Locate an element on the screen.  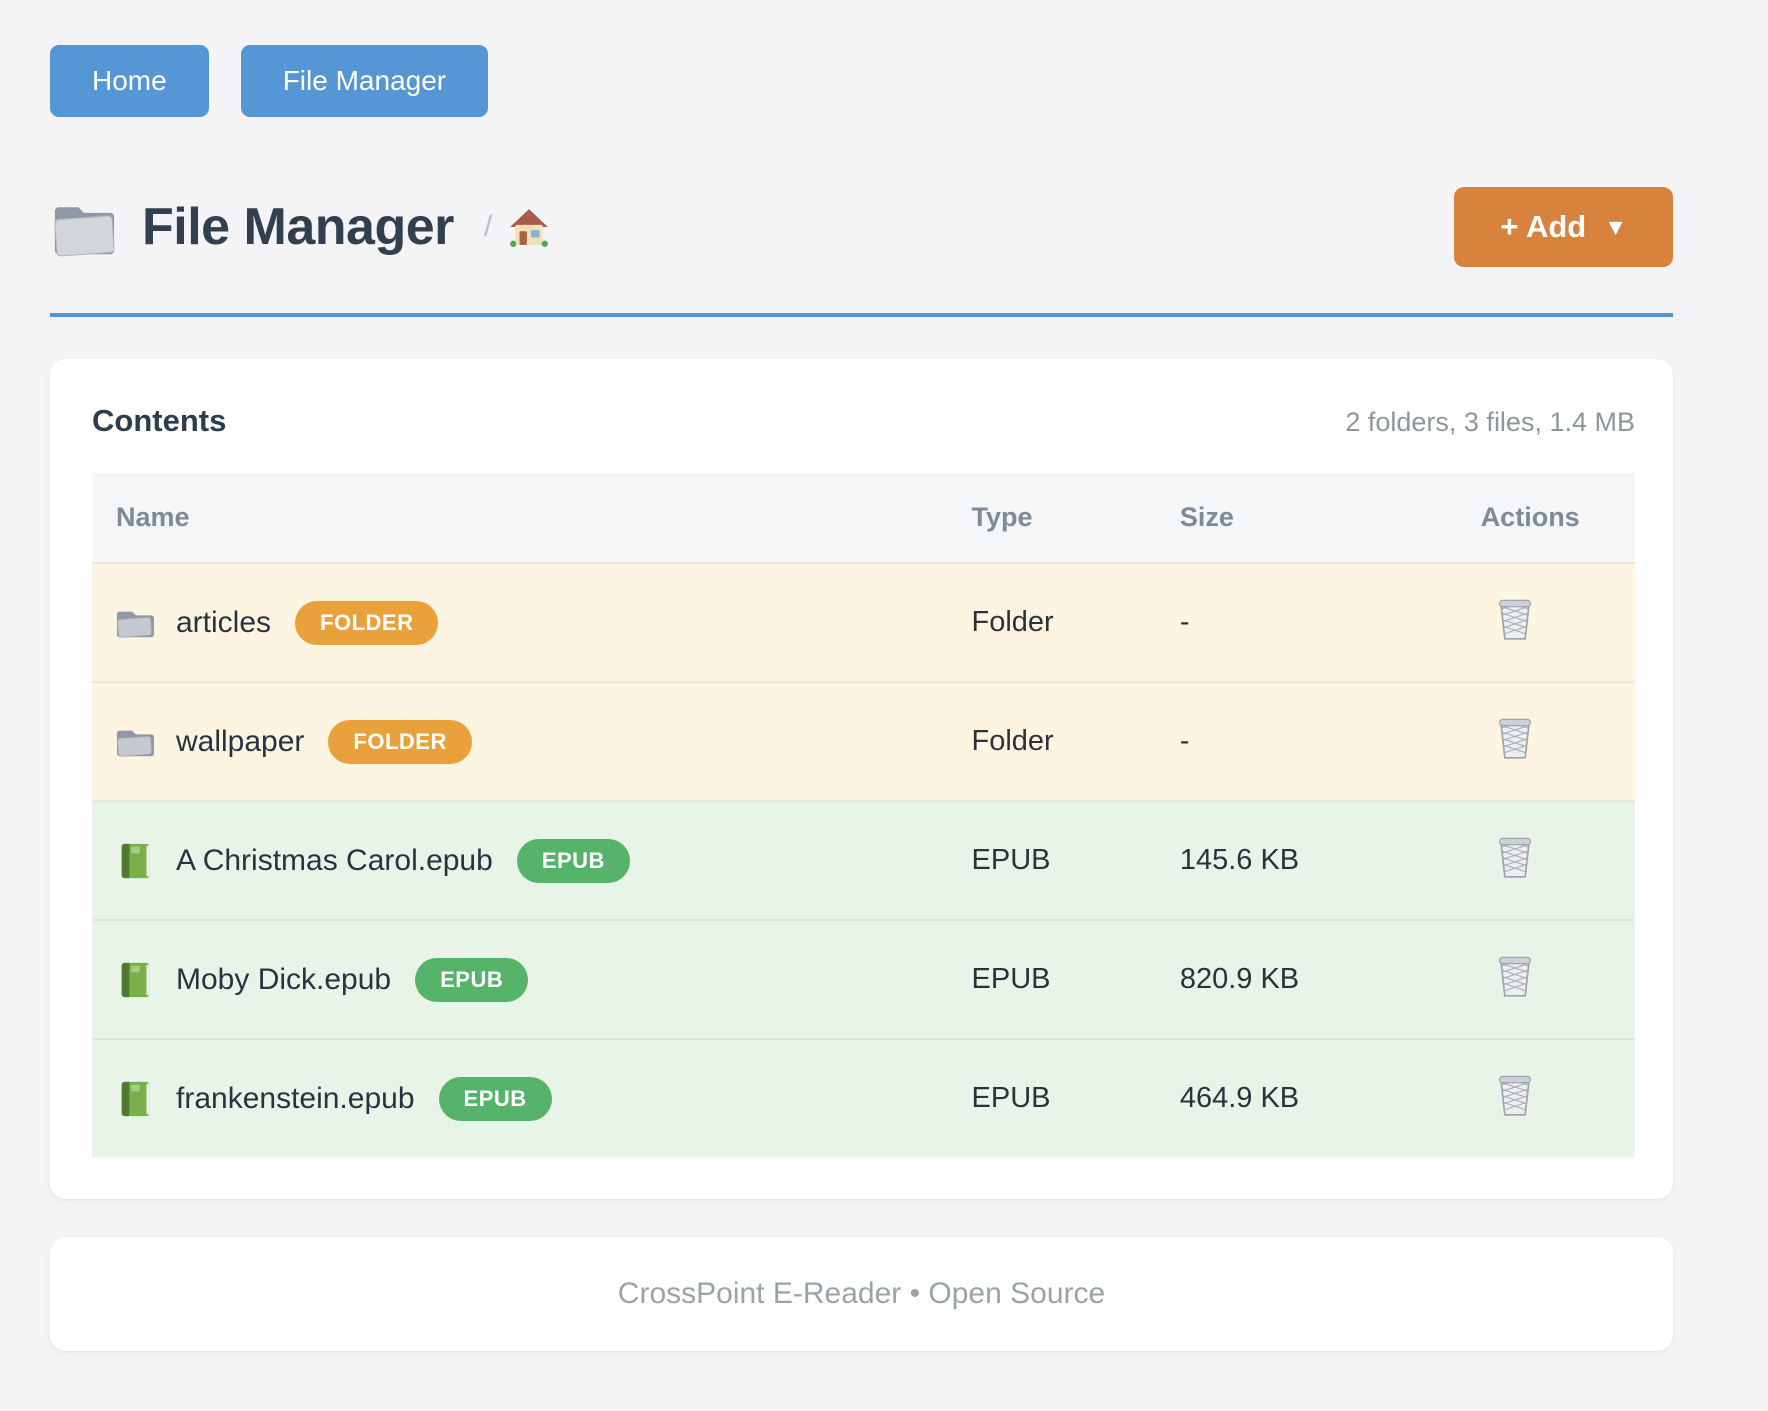
column-header-name: Name is located at coordinates (532, 518).